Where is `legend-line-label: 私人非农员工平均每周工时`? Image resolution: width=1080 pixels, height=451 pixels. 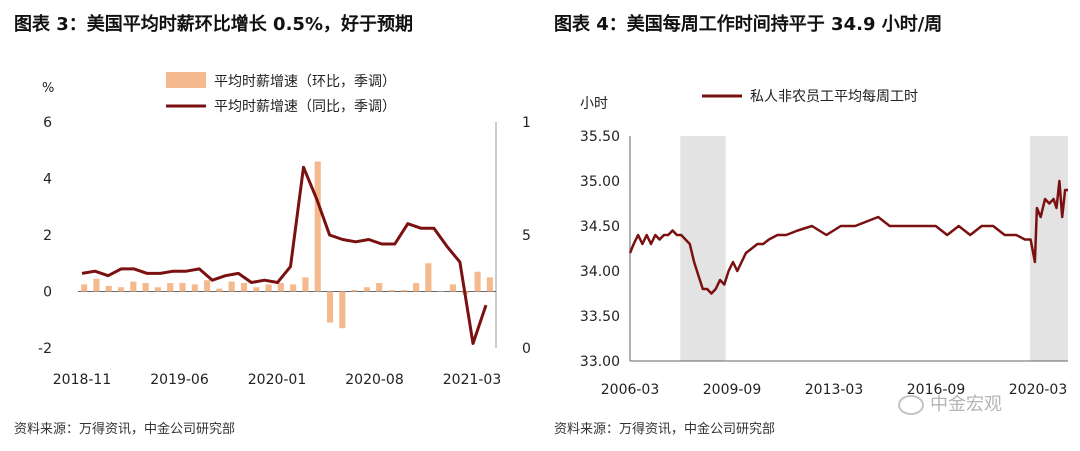
legend-line-label: 私人非农员工平均每周工时 is located at coordinates (834, 97).